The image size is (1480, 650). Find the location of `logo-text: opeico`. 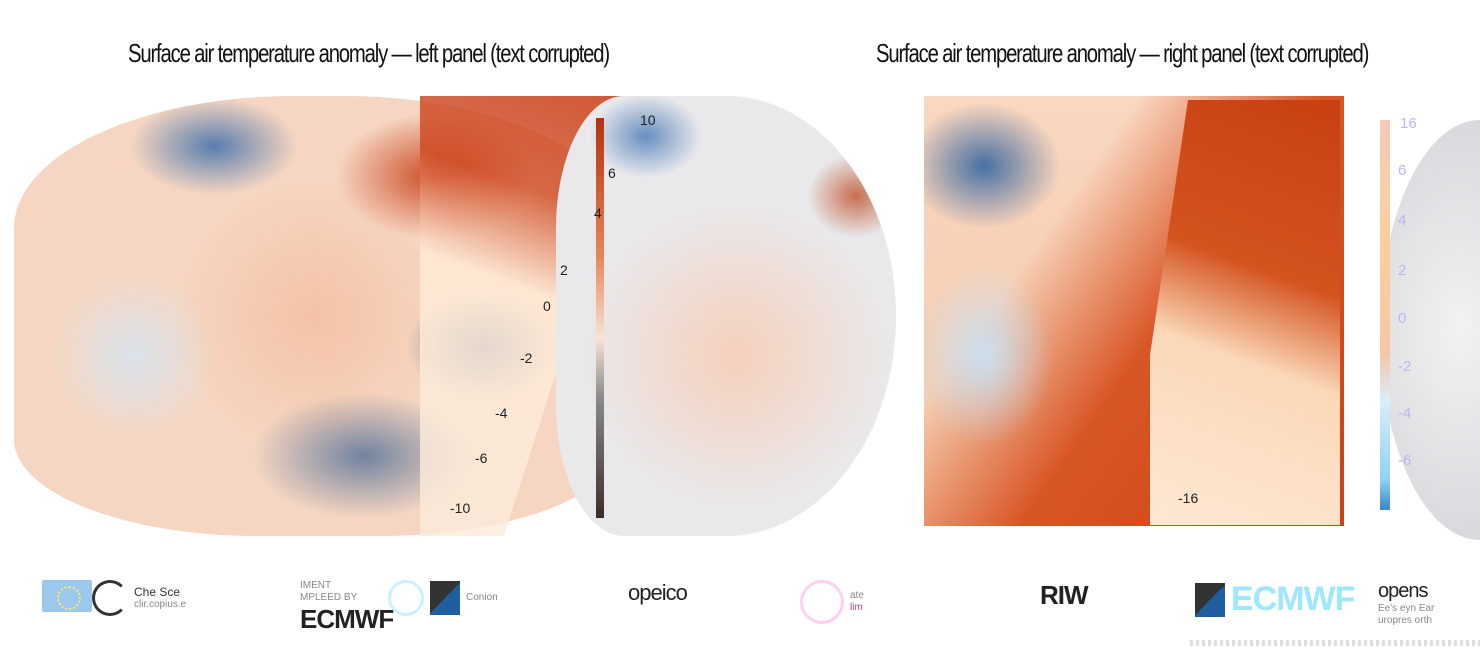

logo-text: opeico is located at coordinates (658, 592).